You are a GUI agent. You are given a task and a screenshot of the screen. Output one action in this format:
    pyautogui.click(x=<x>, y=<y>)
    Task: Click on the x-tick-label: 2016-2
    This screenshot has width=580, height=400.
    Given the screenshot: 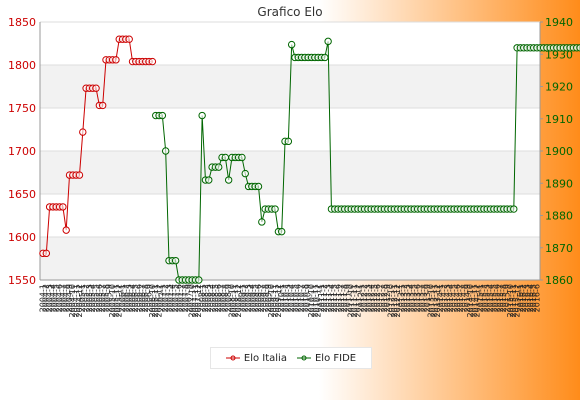 What is the action you would take?
    pyautogui.click(x=523, y=298)
    